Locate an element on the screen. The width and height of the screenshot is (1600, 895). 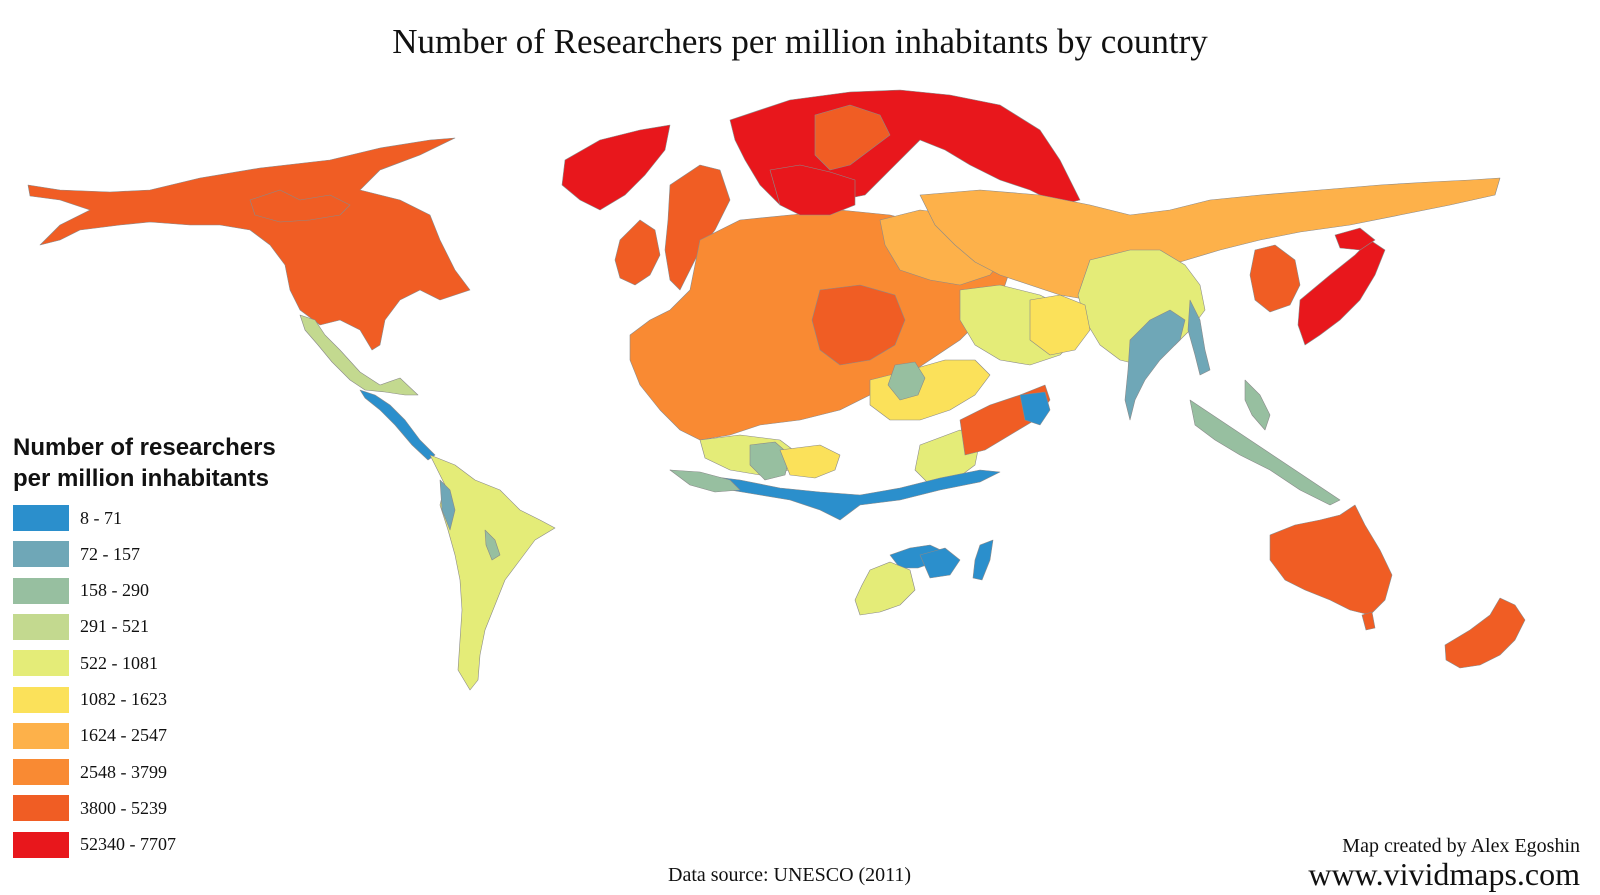
legend-label: 72 - 157 is located at coordinates (110, 553).